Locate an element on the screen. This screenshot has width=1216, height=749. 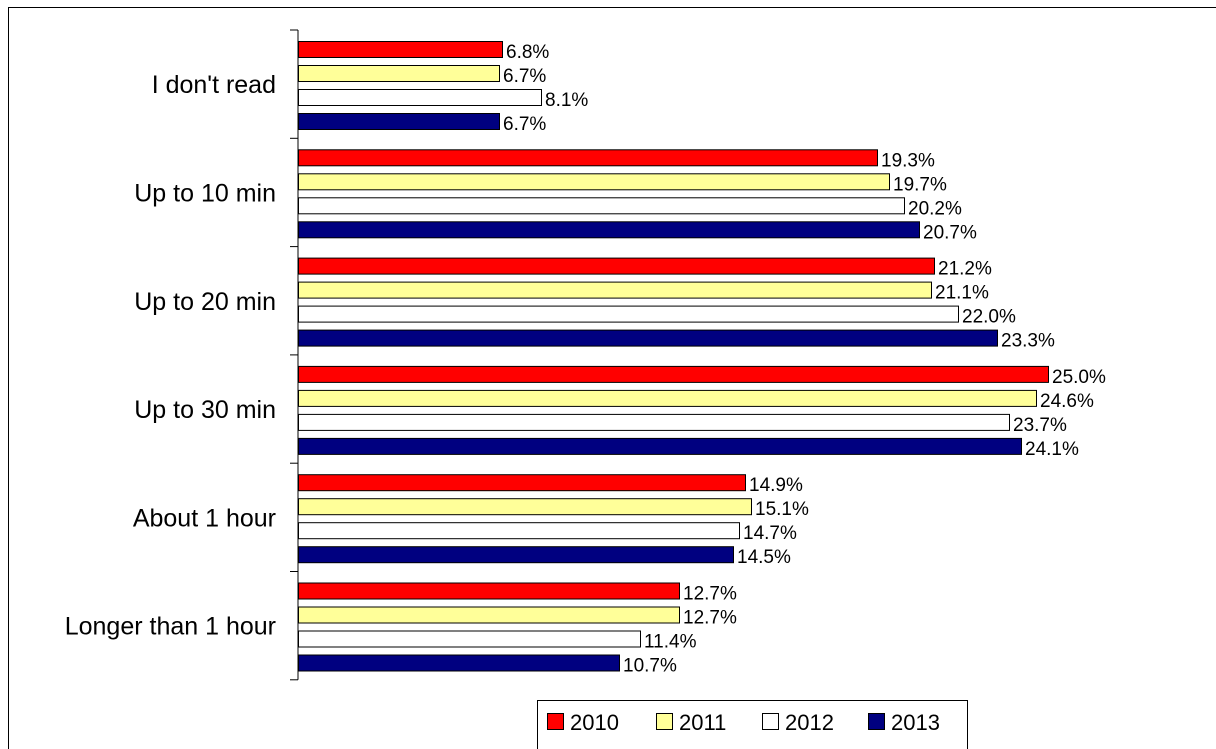
legend-swatch-2013 is located at coordinates (876, 721).